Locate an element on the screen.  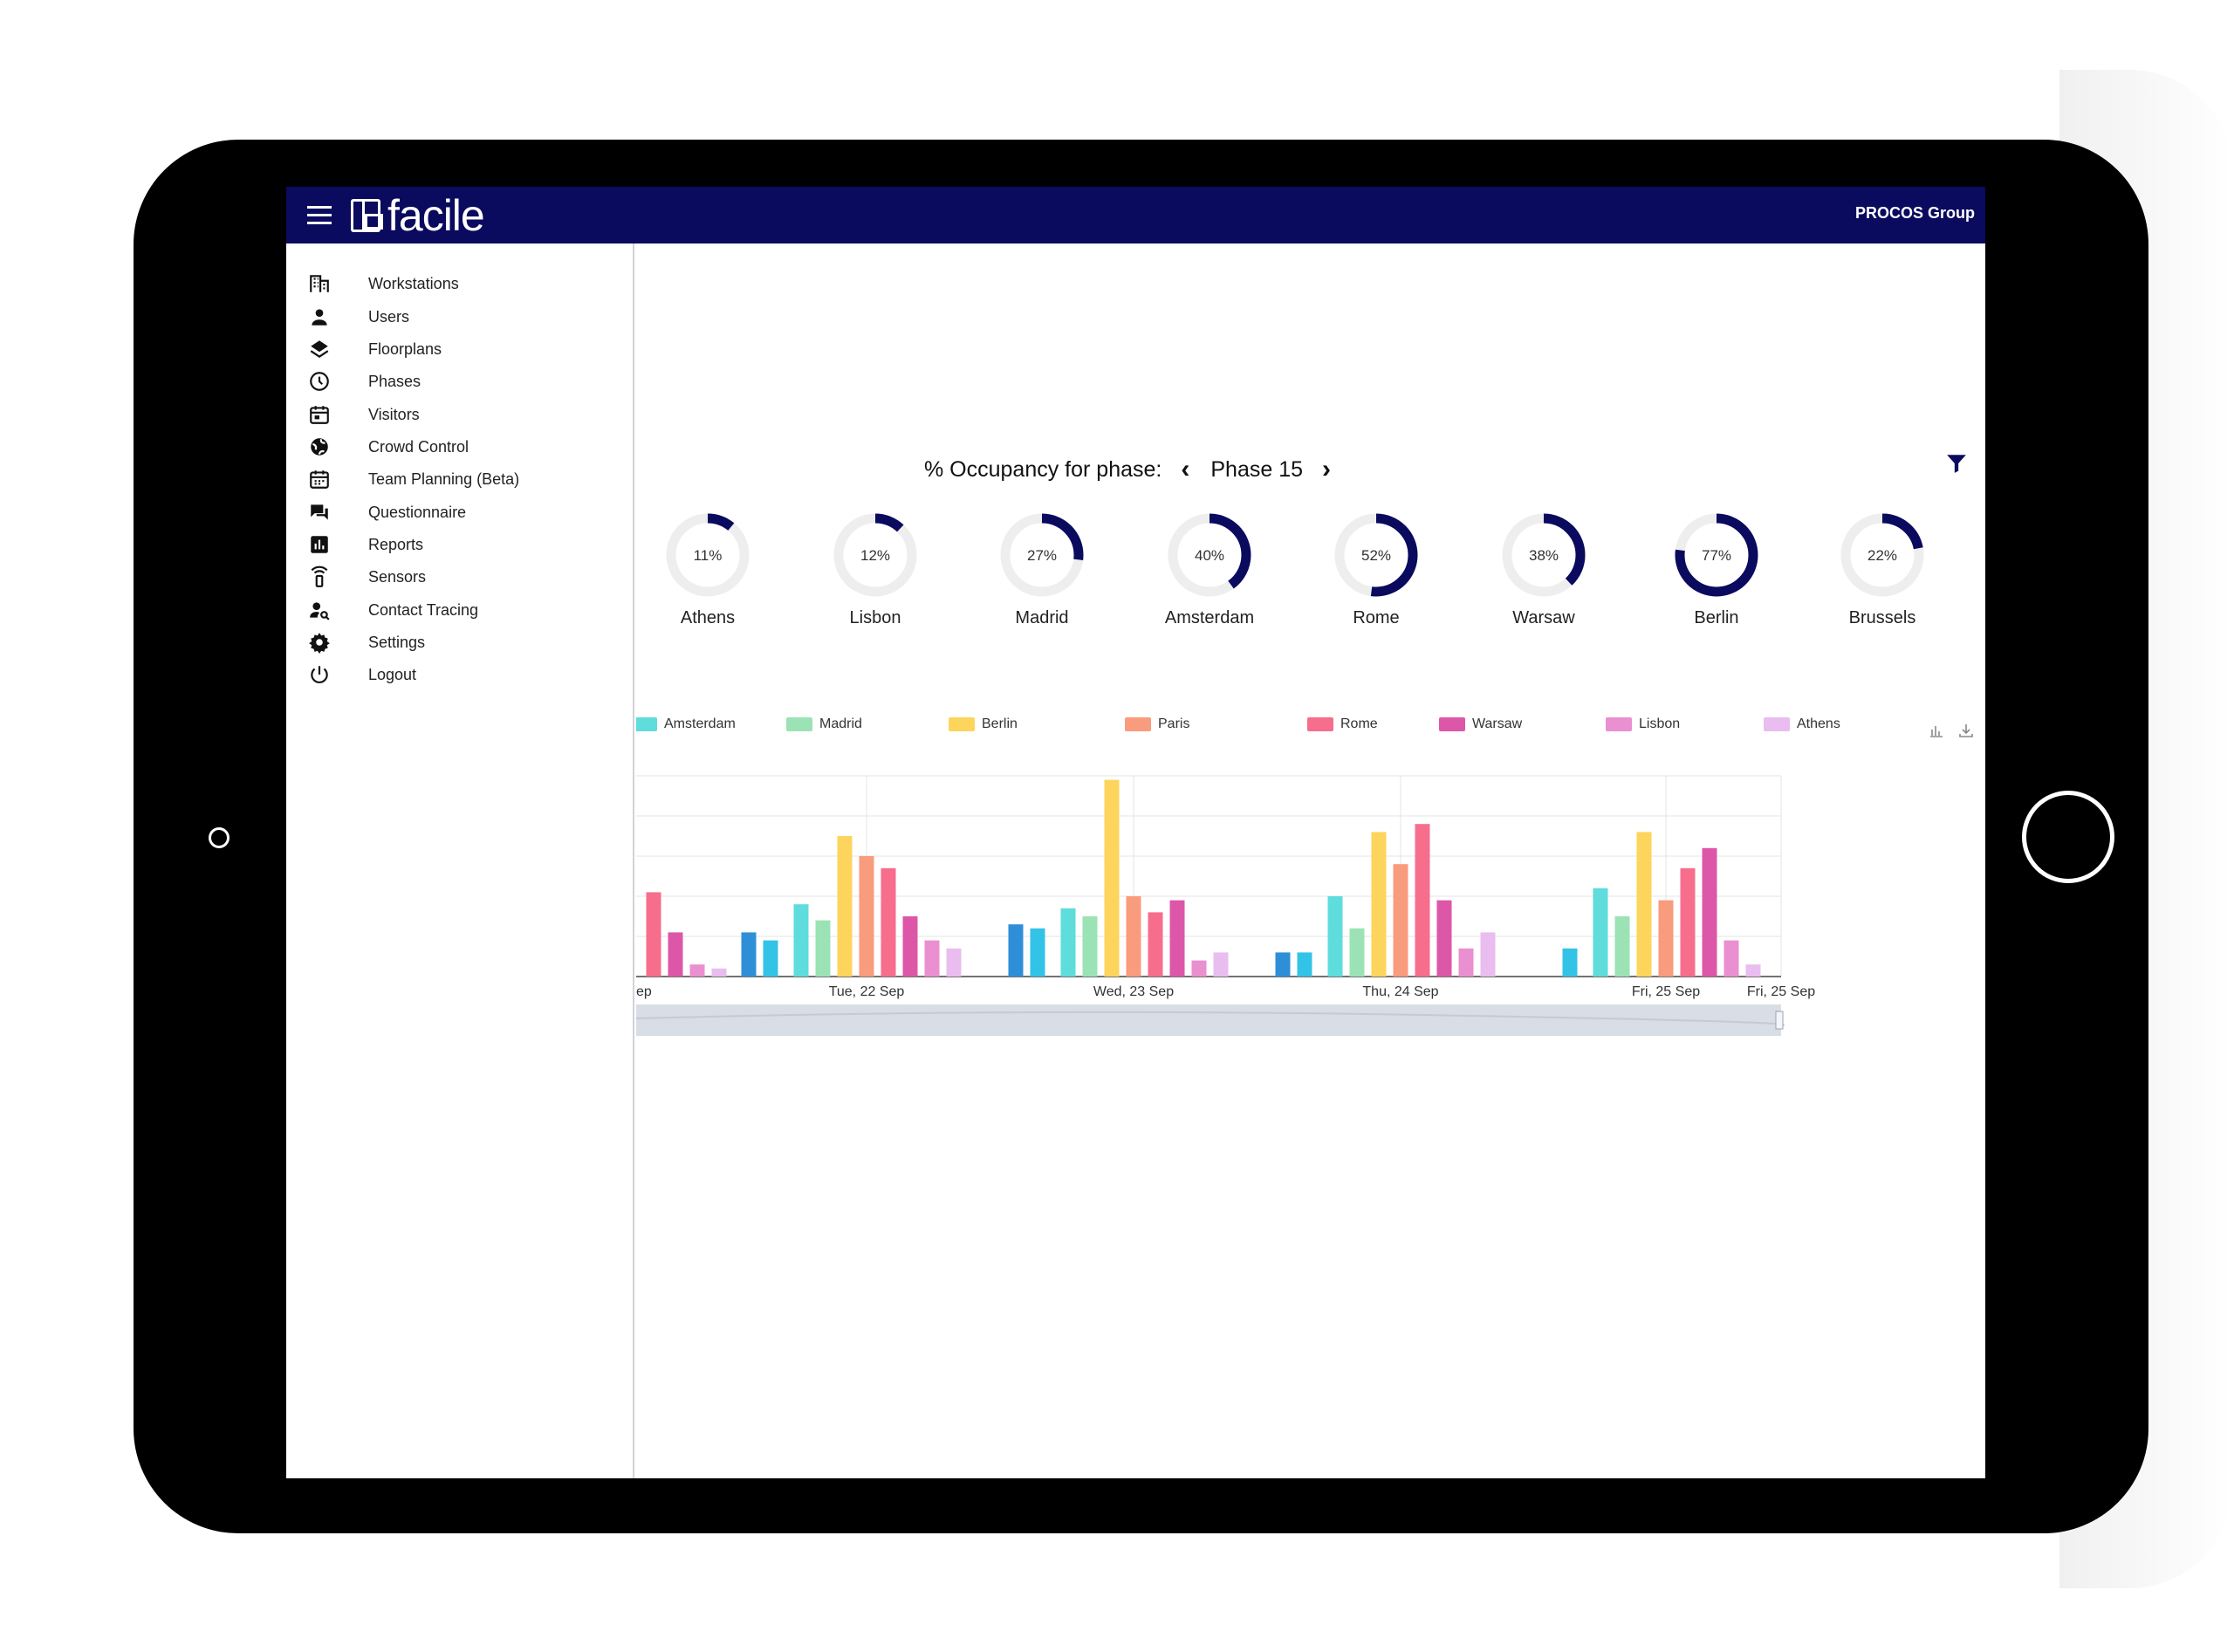
legend-item: Berlin is located at coordinates (983, 724).